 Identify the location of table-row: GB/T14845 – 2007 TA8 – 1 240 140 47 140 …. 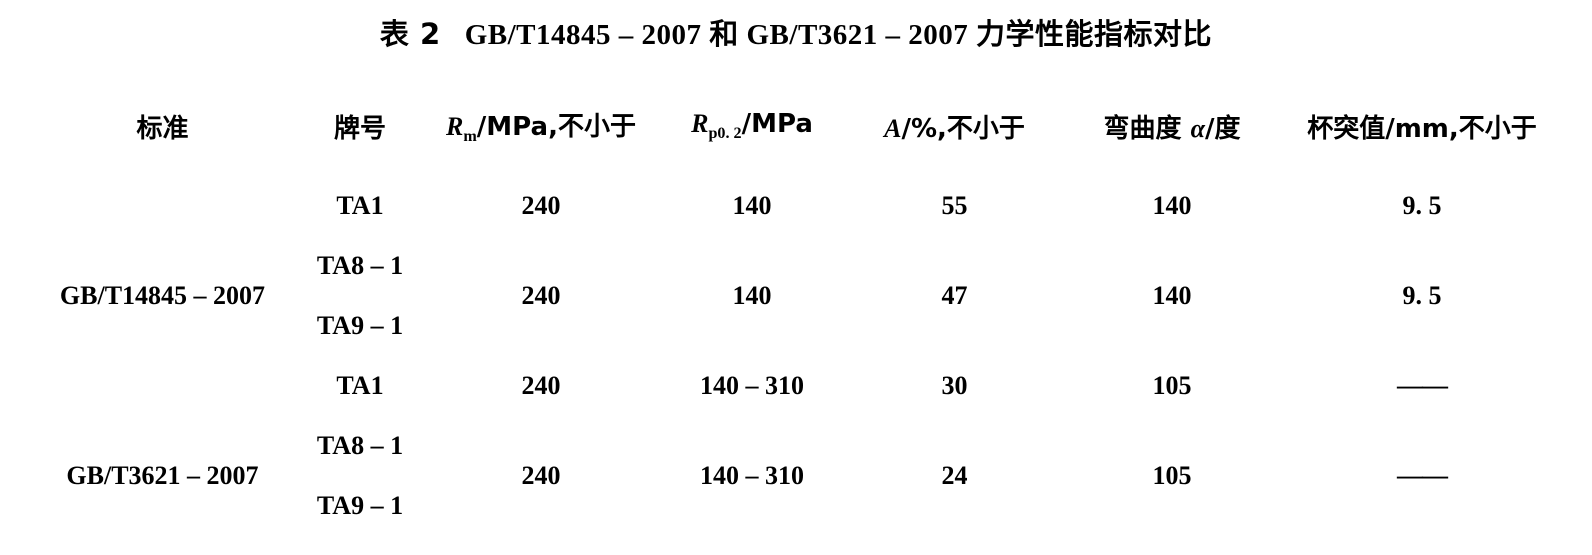
(796, 273).